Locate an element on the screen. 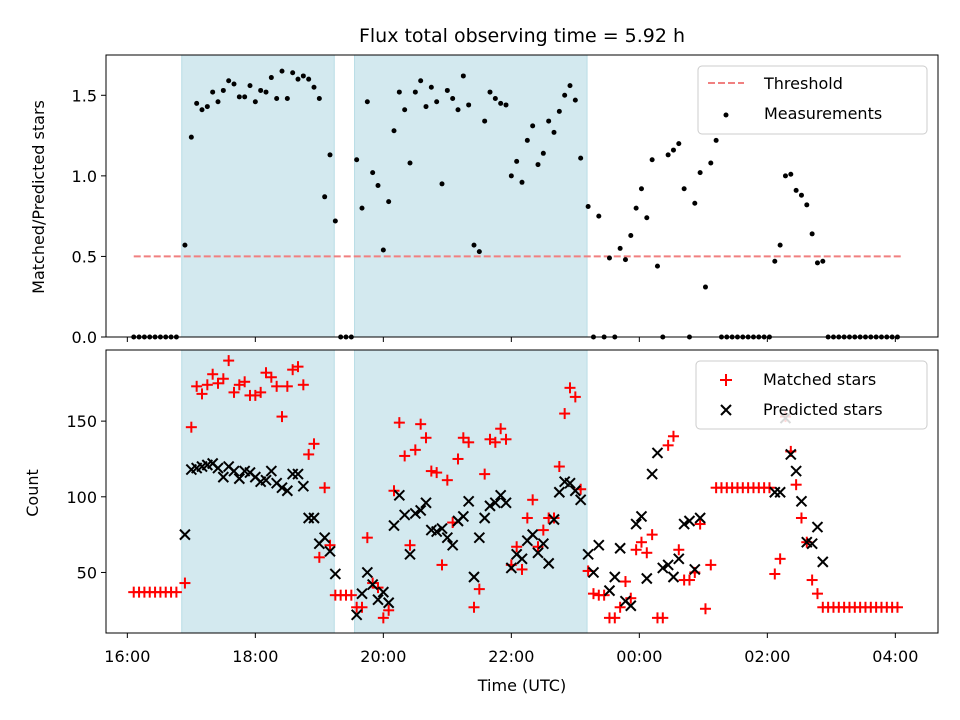 The height and width of the screenshot is (720, 960). x-tick-label: 00:00 is located at coordinates (639, 656).